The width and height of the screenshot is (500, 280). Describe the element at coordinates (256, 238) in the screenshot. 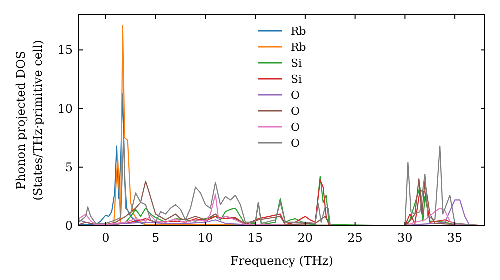

I see `x-tick-label: 15` at that location.